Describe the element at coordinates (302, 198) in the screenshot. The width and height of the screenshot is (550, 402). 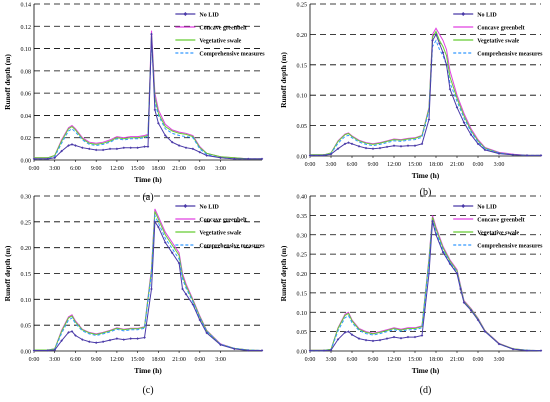
I see `y-tick-label: 0.40` at that location.